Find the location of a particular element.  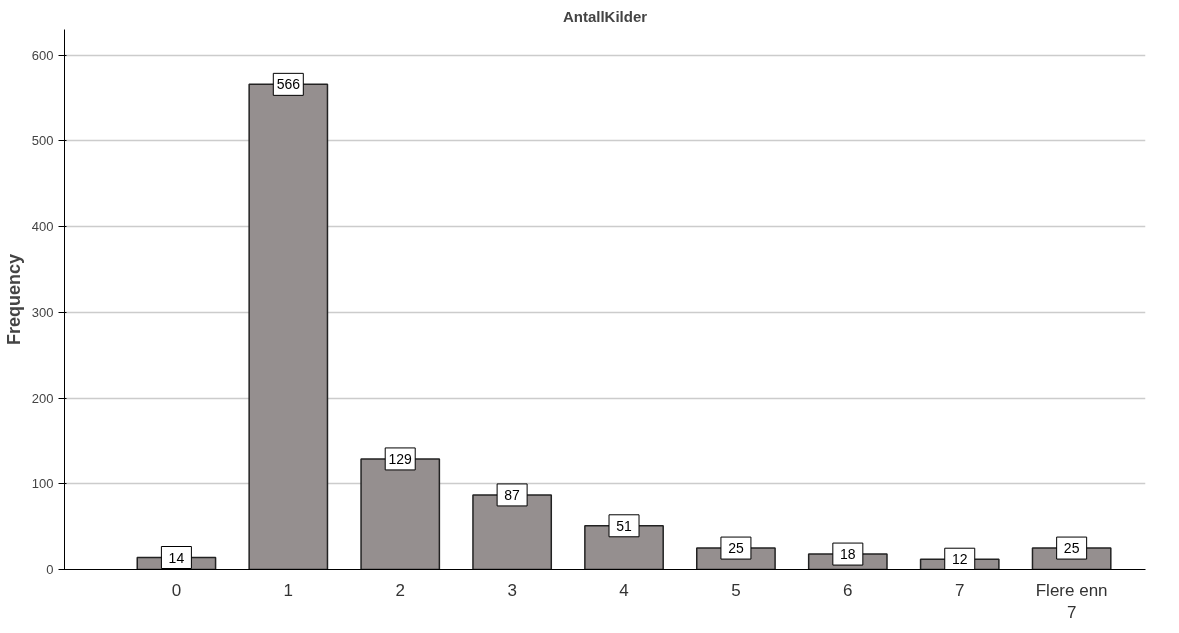

y-axis-title: Frequency is located at coordinates (13, 299).